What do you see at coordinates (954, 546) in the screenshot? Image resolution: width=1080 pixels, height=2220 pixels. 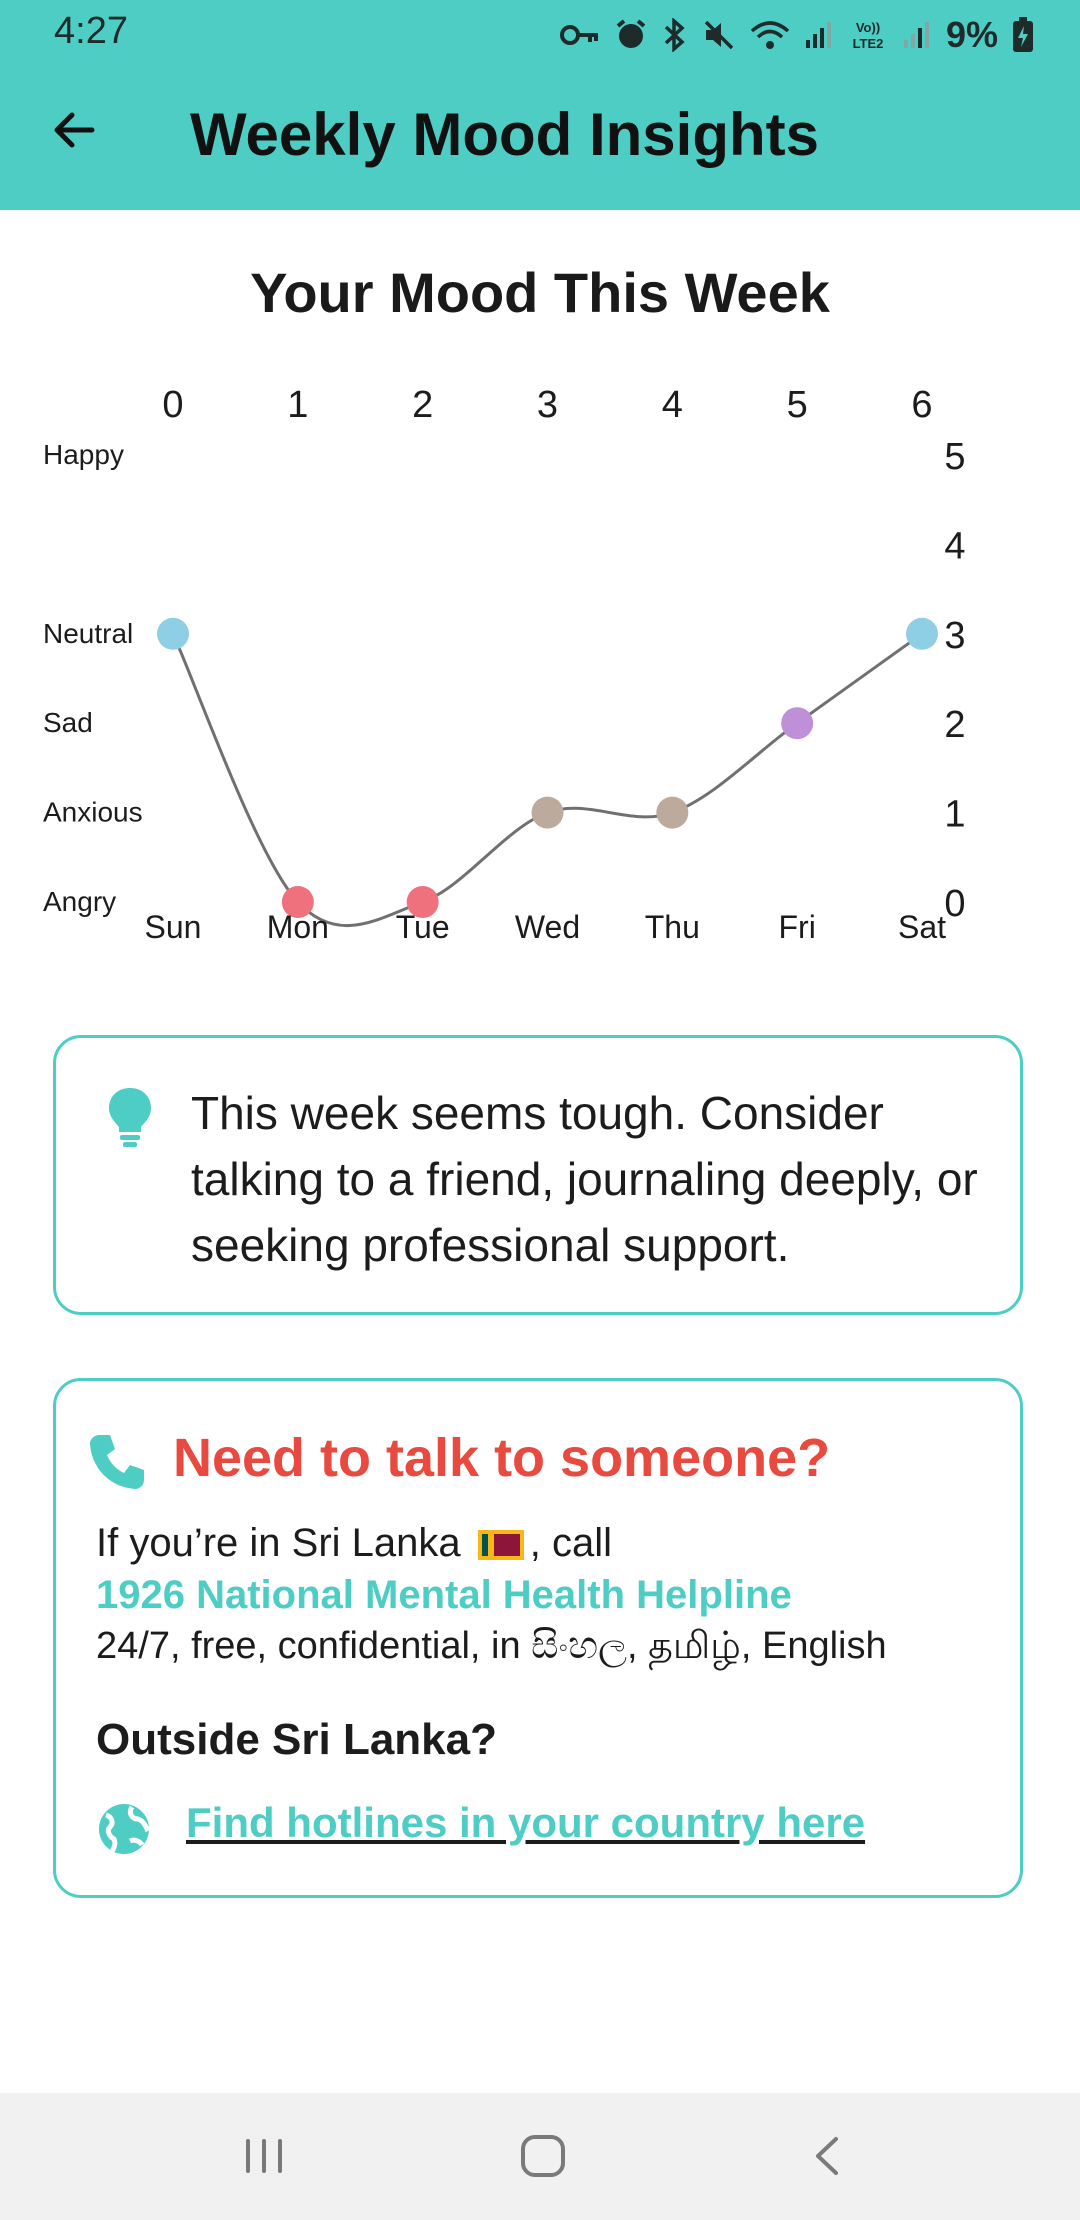 I see `right-tick-label: 4` at bounding box center [954, 546].